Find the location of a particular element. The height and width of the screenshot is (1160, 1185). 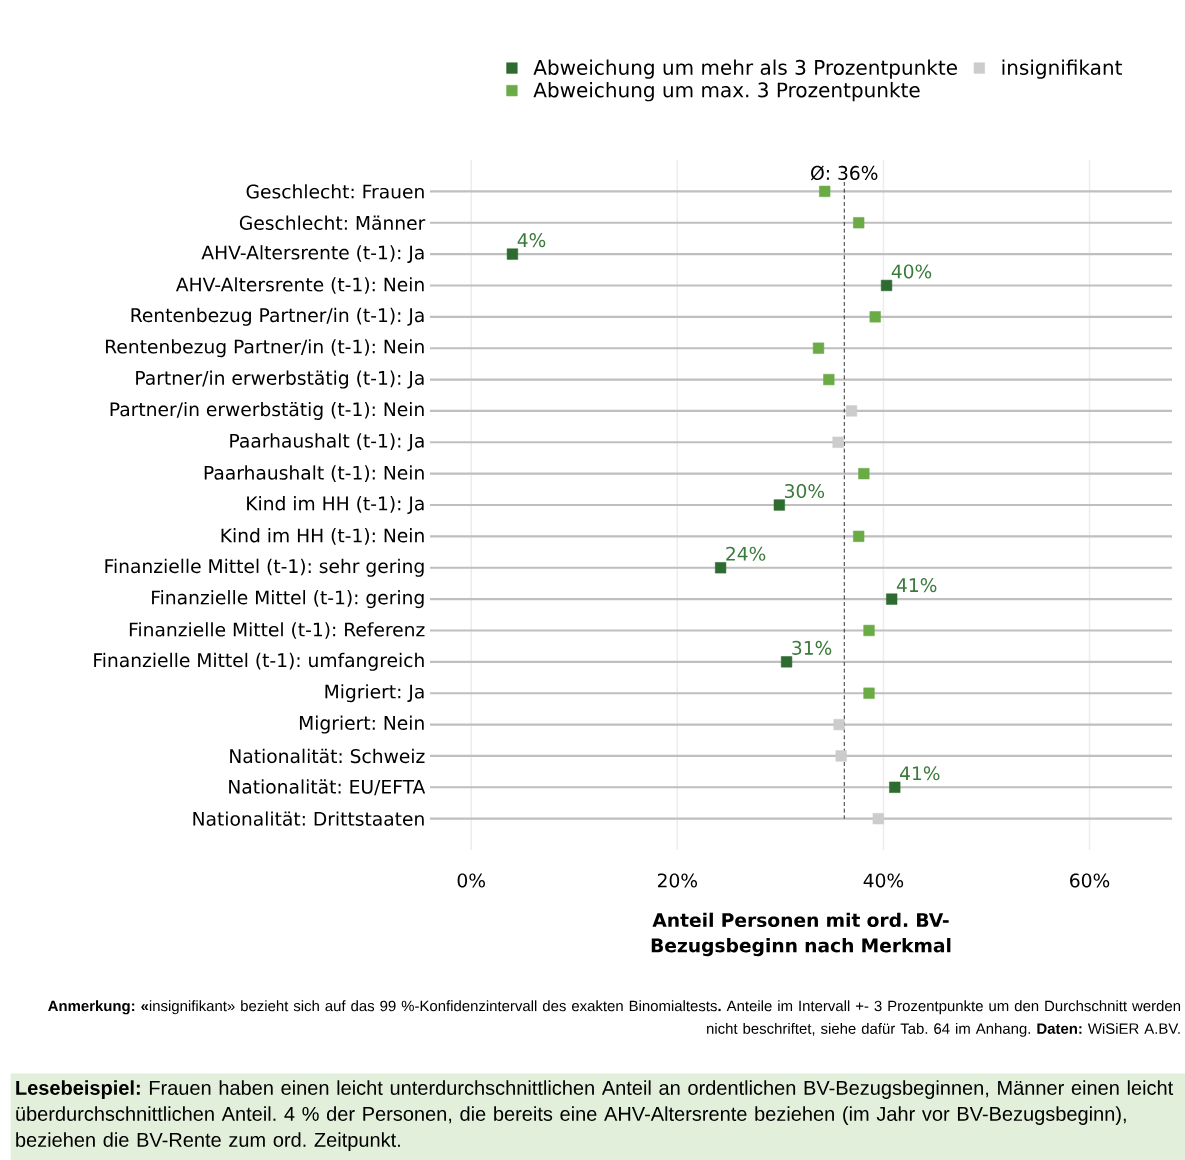

y-tick-label: Nationalität: Schweiz is located at coordinates (327, 756).